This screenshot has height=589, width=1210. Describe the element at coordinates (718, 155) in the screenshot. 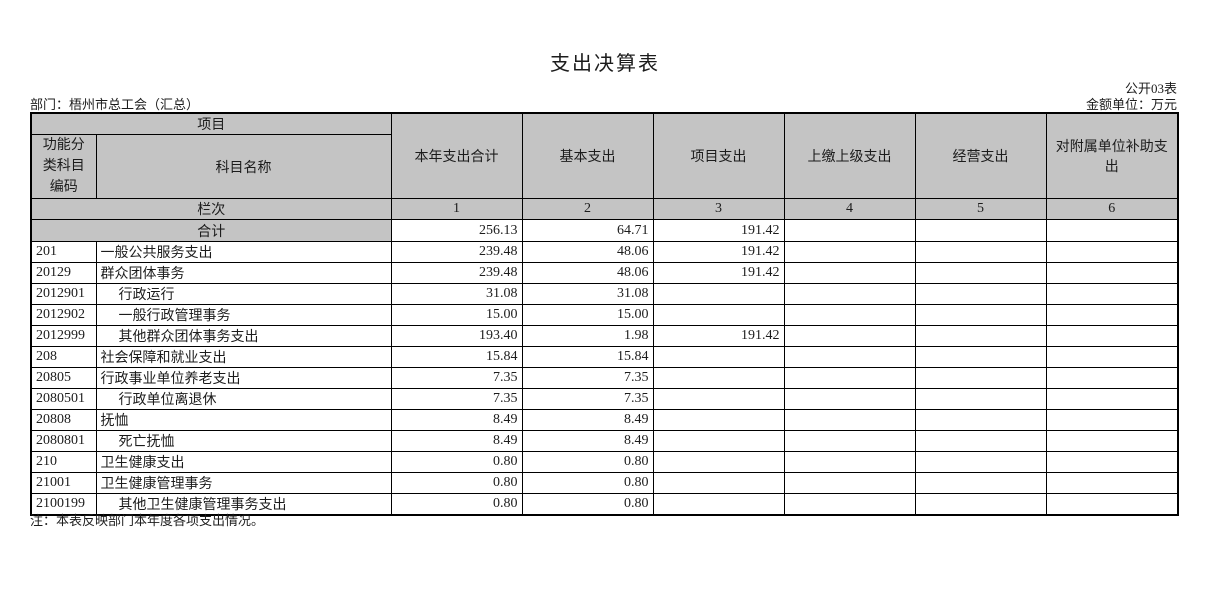

I see `header-col-project-exp: 项目支出` at that location.